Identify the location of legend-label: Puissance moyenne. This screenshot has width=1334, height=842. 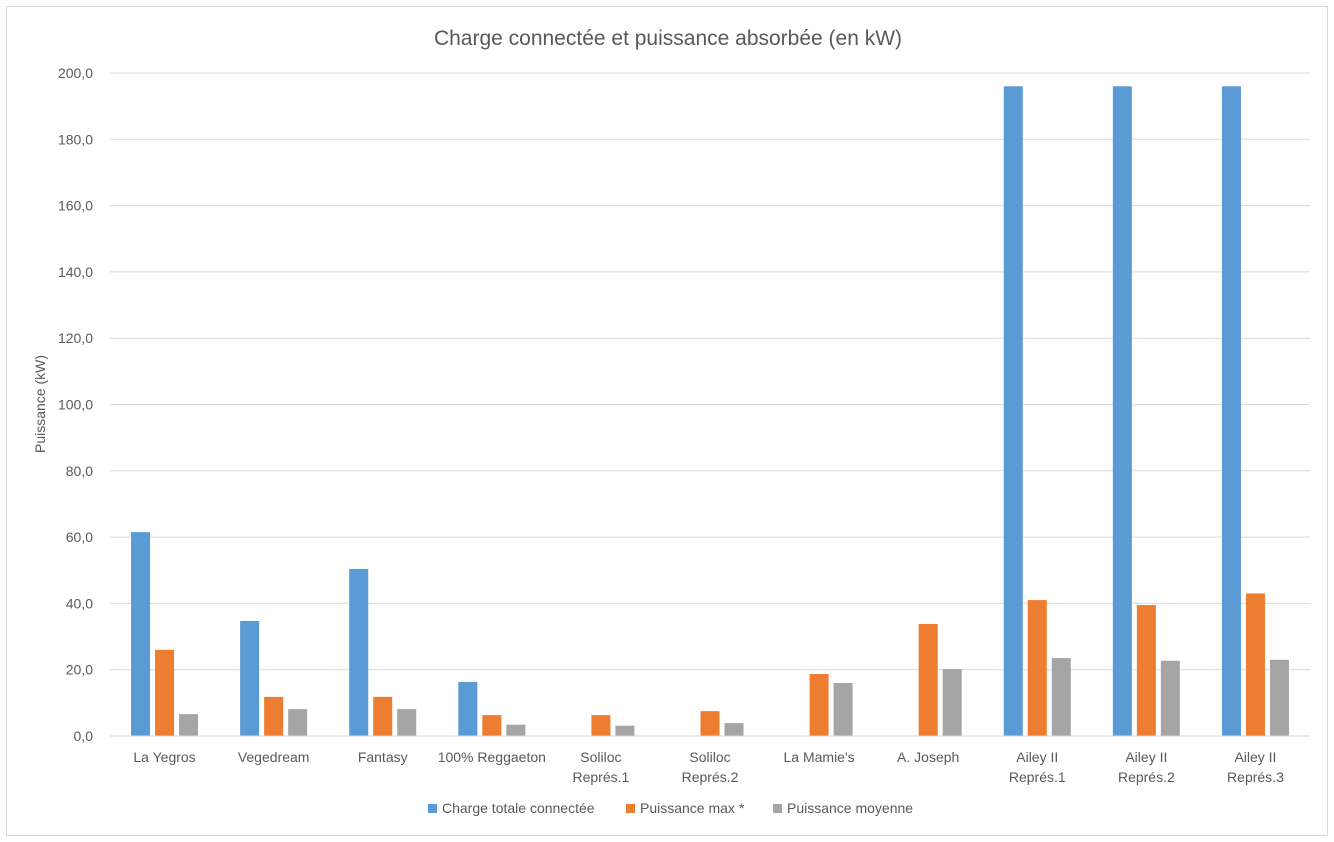
(850, 808).